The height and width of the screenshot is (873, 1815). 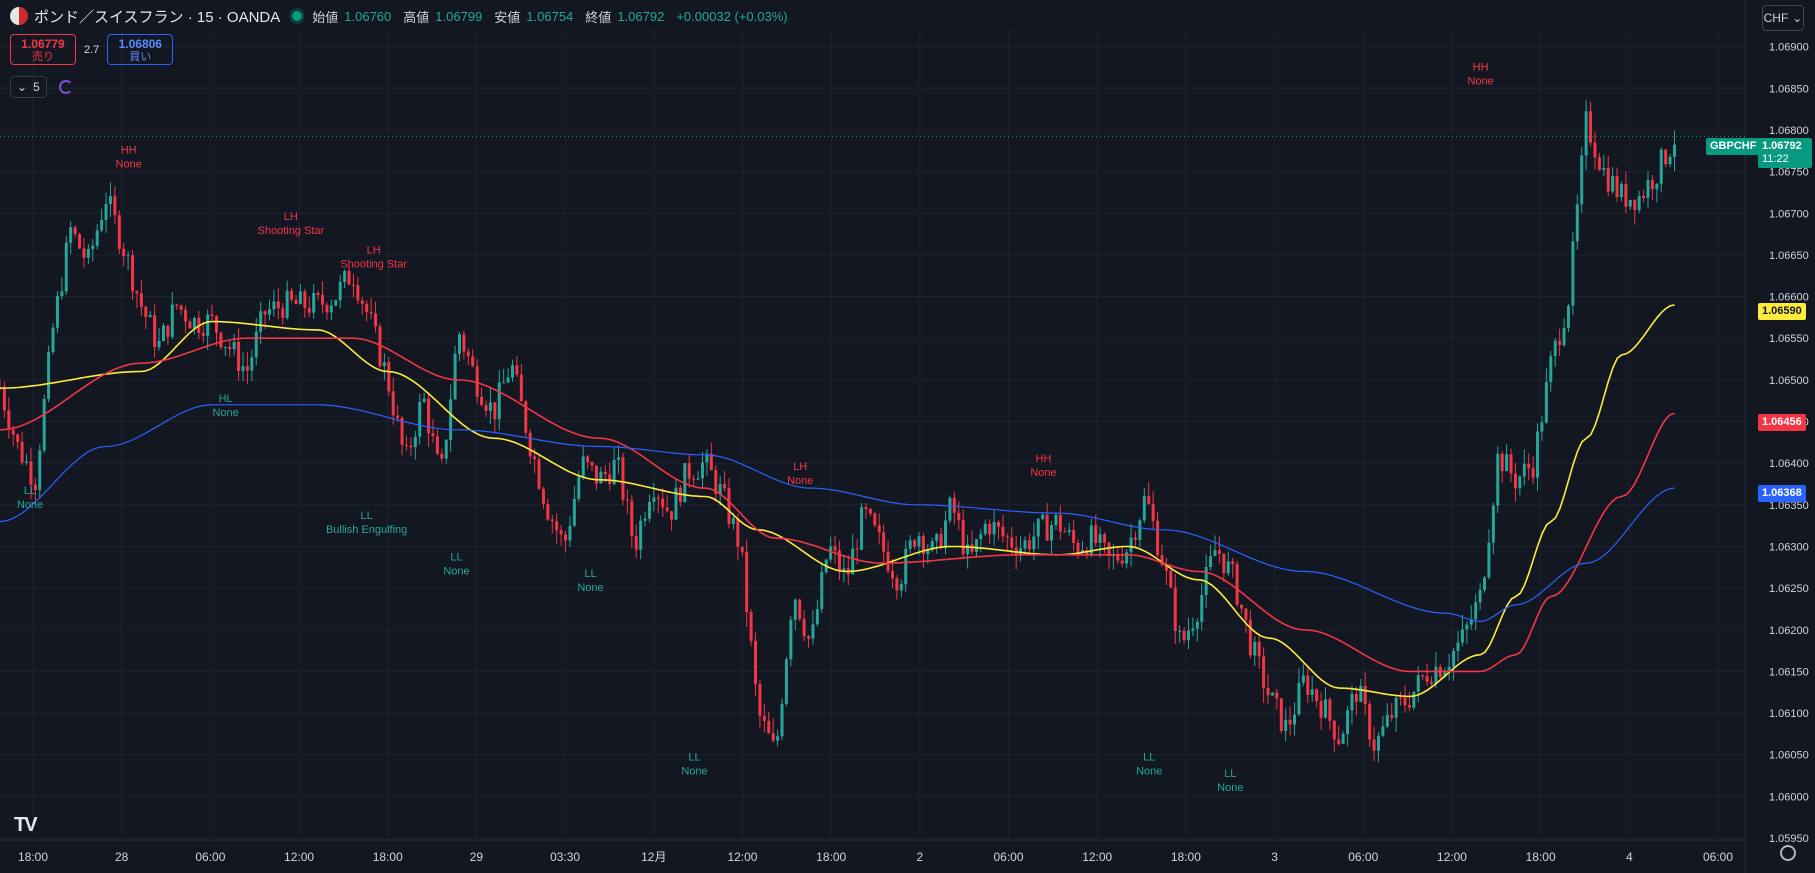 What do you see at coordinates (1789, 339) in the screenshot?
I see `y-tick-label: 1.06550` at bounding box center [1789, 339].